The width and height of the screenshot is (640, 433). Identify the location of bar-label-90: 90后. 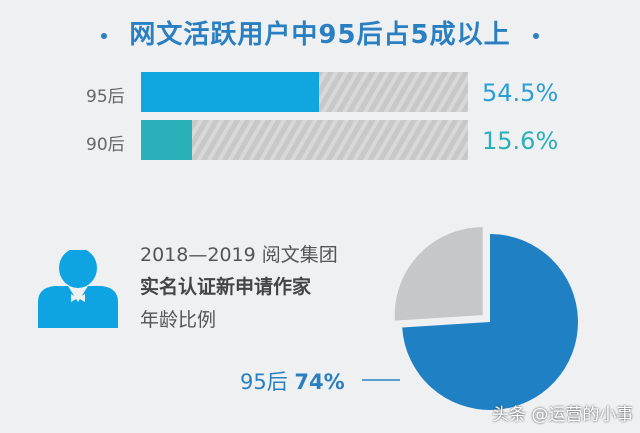
(105, 145).